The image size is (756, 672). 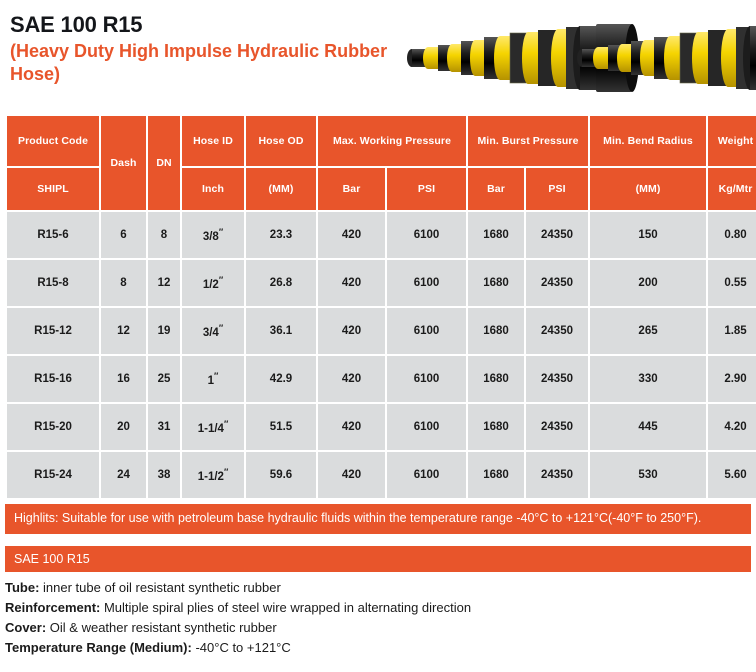 I want to click on hose-product-images: SUPER HOZE, so click(x=578, y=54).